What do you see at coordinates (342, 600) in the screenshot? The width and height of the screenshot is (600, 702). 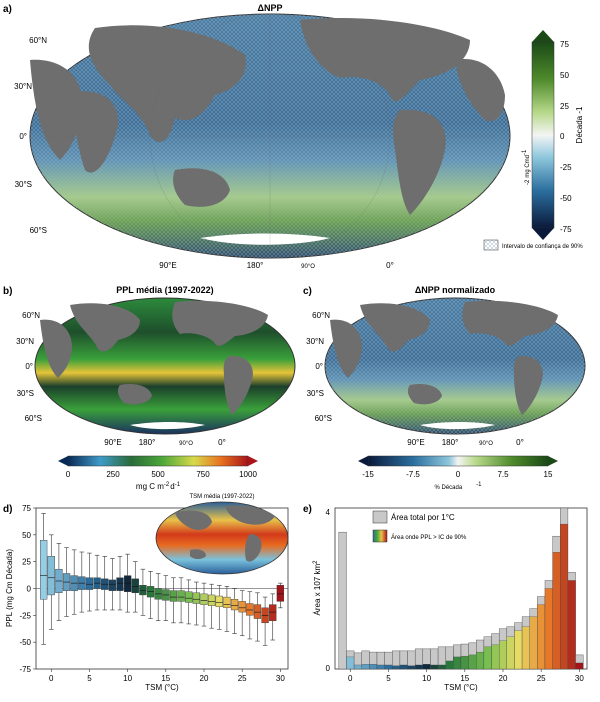 I see `bar-total` at bounding box center [342, 600].